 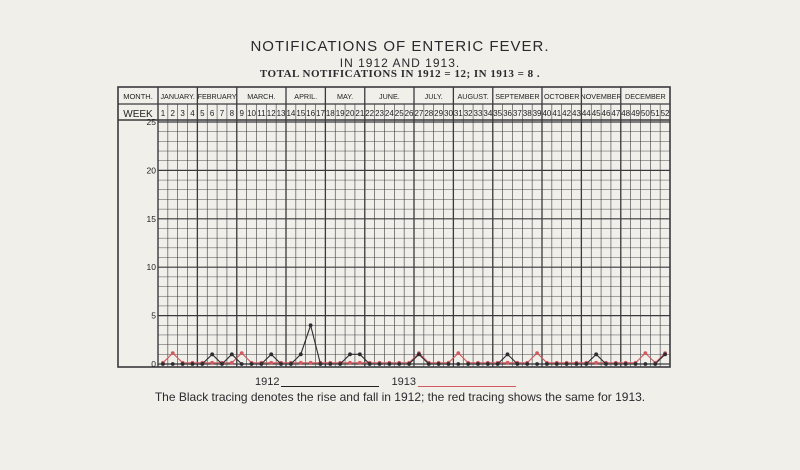 I want to click on week-number-label: 43, so click(x=576, y=113).